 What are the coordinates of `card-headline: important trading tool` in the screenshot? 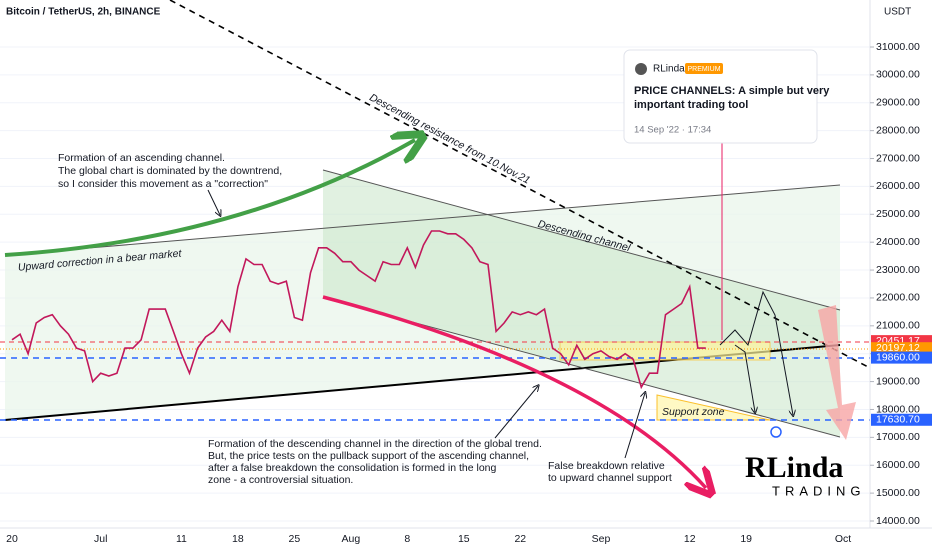 It's located at (691, 105).